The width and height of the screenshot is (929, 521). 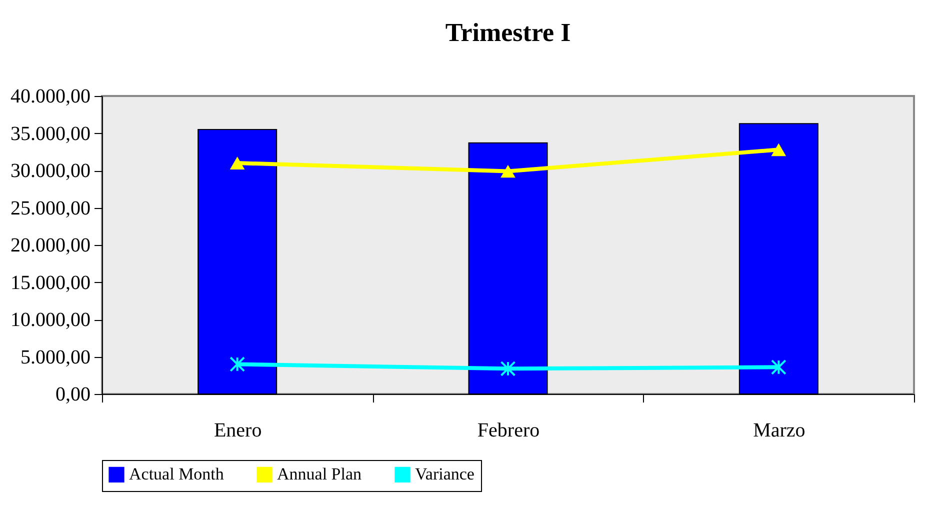 What do you see at coordinates (319, 474) in the screenshot?
I see `legend-label: Annual Plan` at bounding box center [319, 474].